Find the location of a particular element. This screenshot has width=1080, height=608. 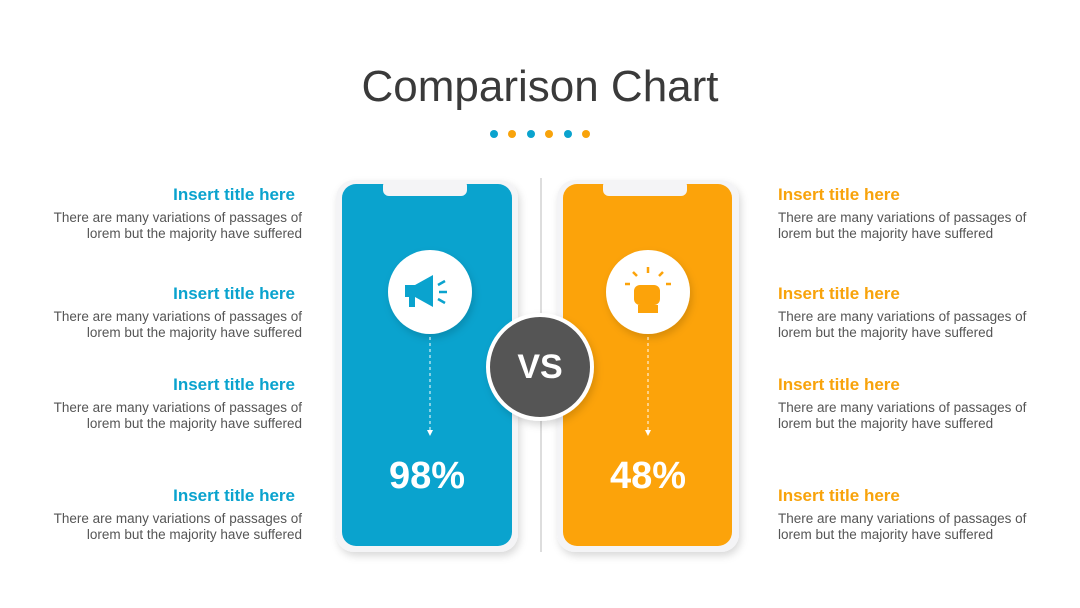

vs-circle is located at coordinates (540, 367).